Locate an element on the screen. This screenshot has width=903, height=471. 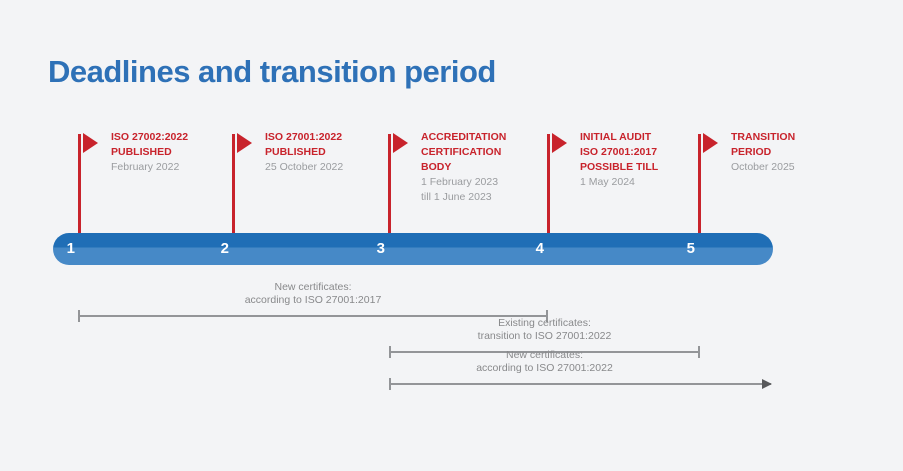
range-label-line: transition to ISO 27001:2022 is located at coordinates (544, 335).